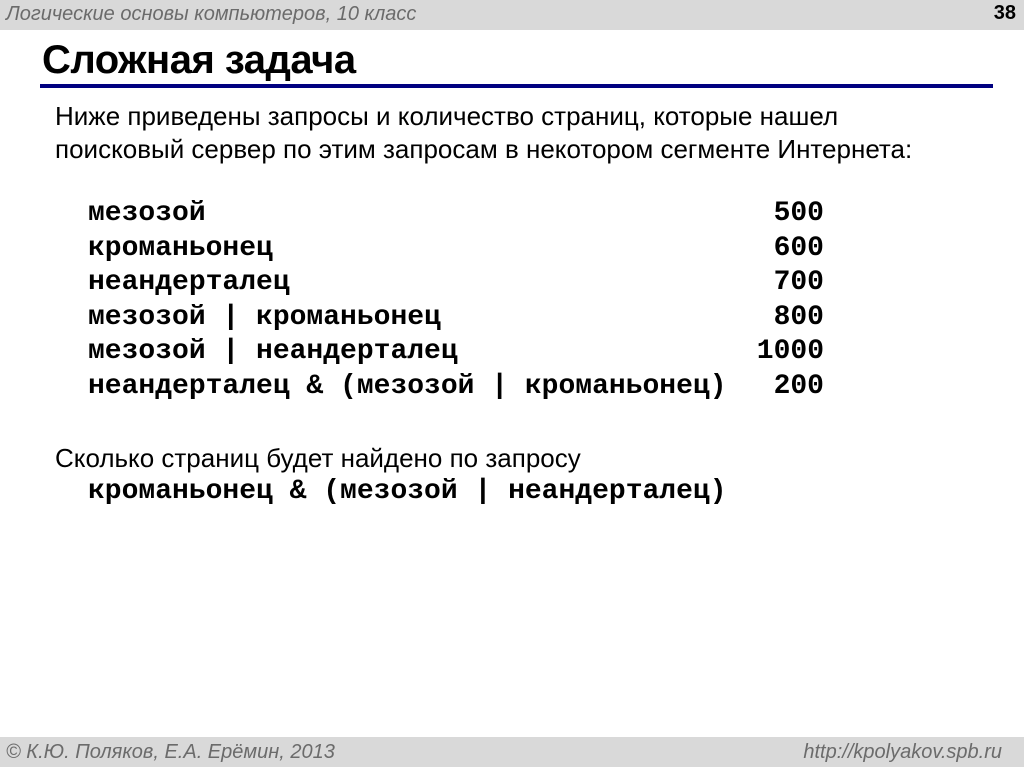 This screenshot has width=1024, height=767. Describe the element at coordinates (180, 248) in the screenshot. I see `query-text: кроманьонец` at that location.